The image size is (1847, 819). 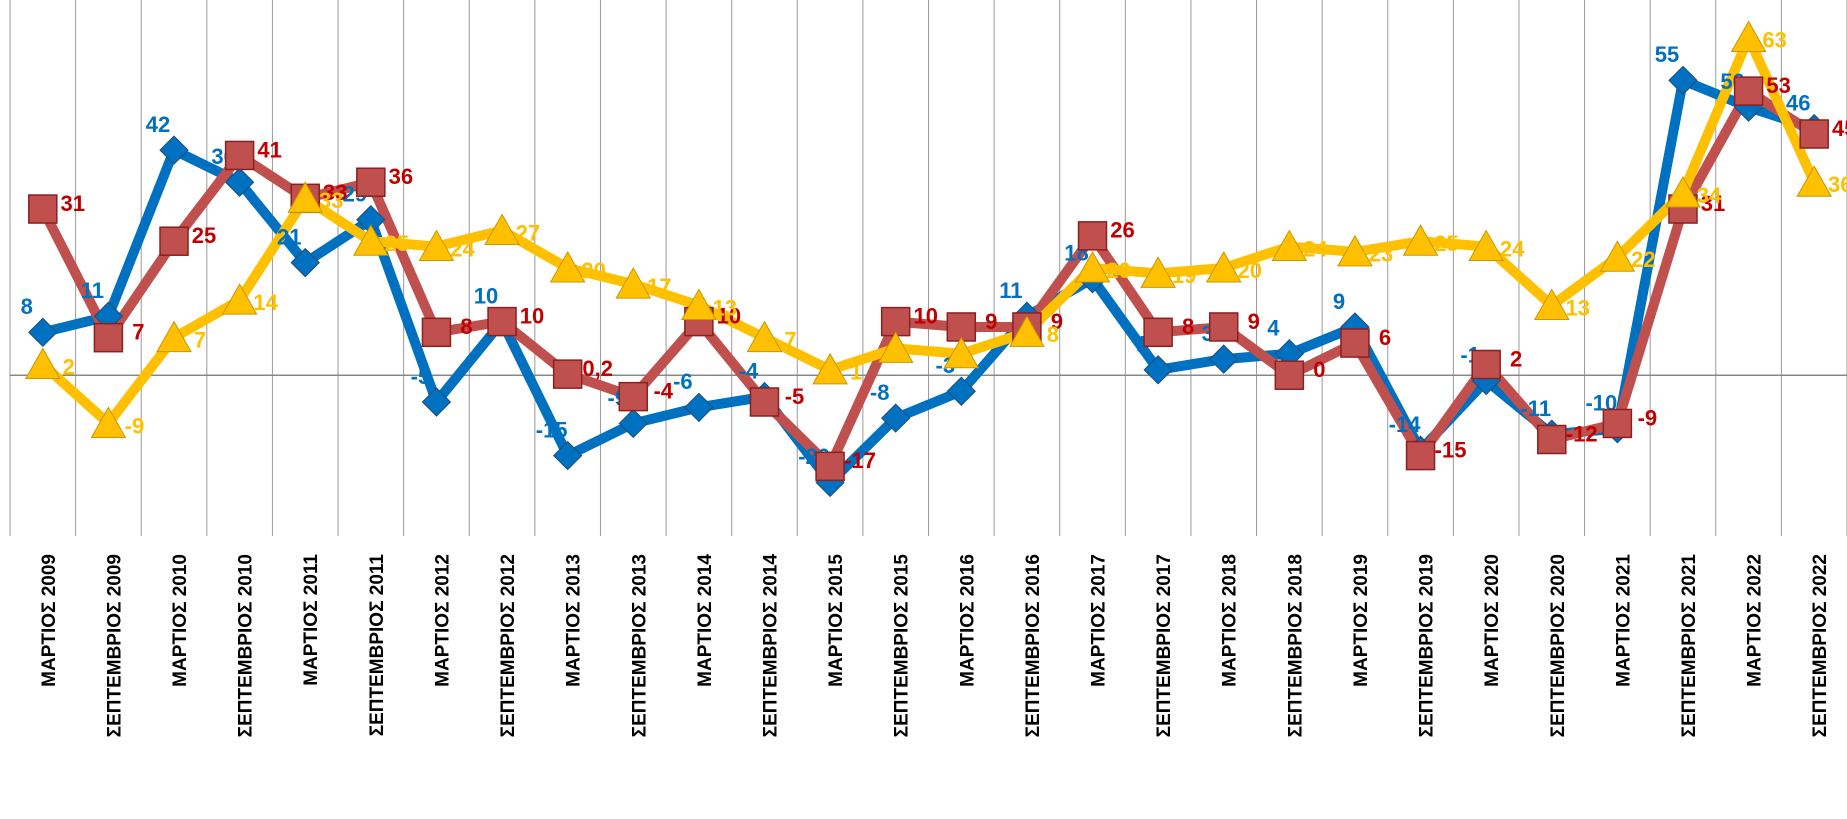 What do you see at coordinates (1667, 54) in the screenshot?
I see `data-label: 55` at bounding box center [1667, 54].